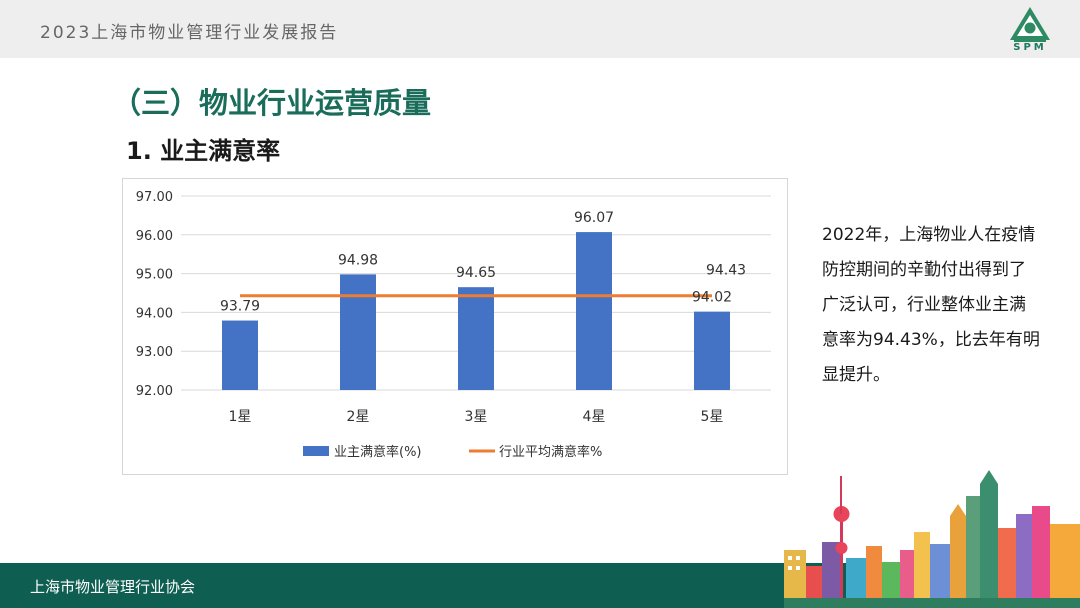 This screenshot has width=1080, height=608. I want to click on bar-data-label: 94.02, so click(712, 298).